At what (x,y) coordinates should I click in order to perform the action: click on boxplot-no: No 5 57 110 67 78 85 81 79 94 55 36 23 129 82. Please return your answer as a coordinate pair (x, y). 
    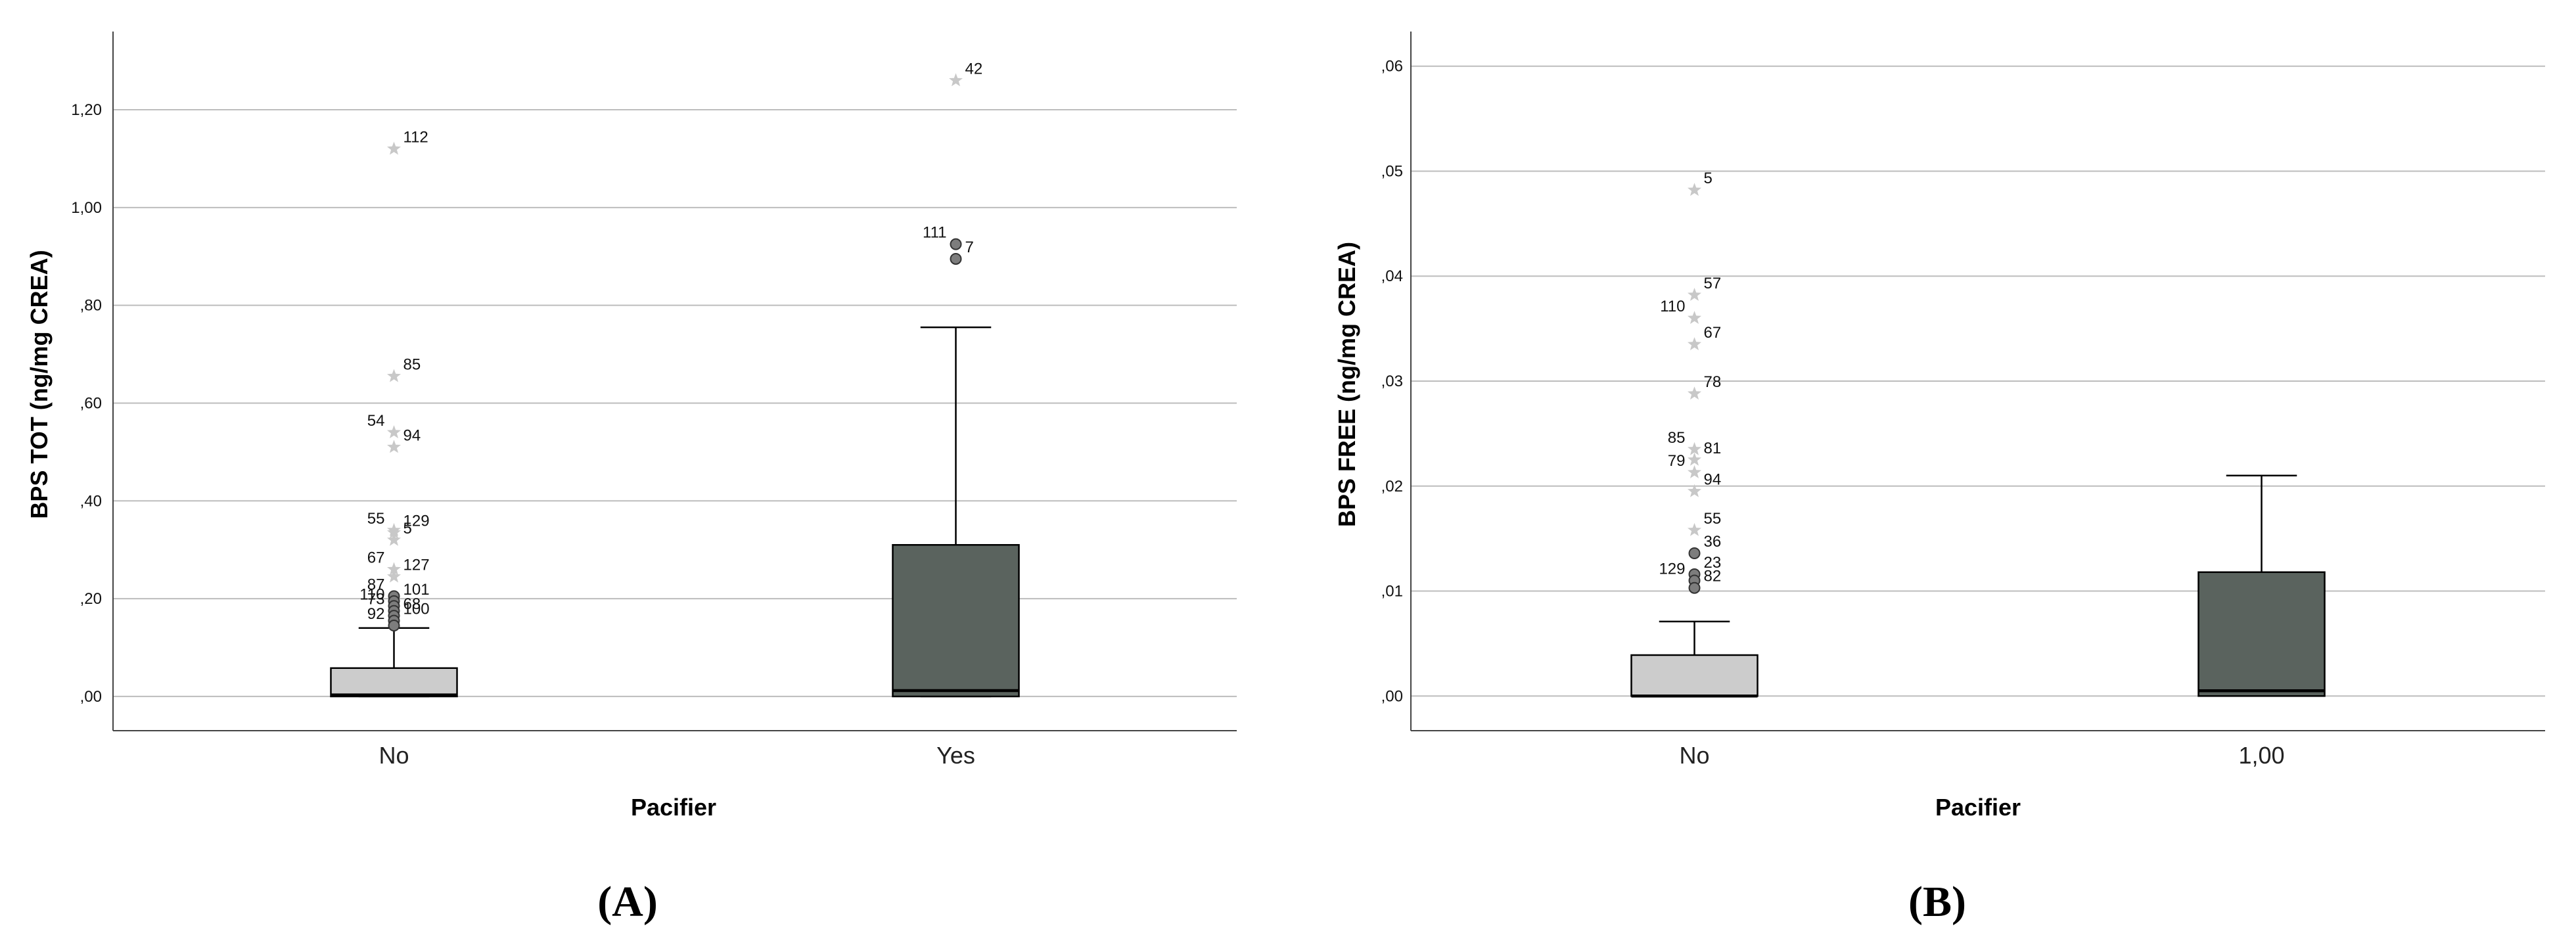
    Looking at the image, I should click on (1695, 469).